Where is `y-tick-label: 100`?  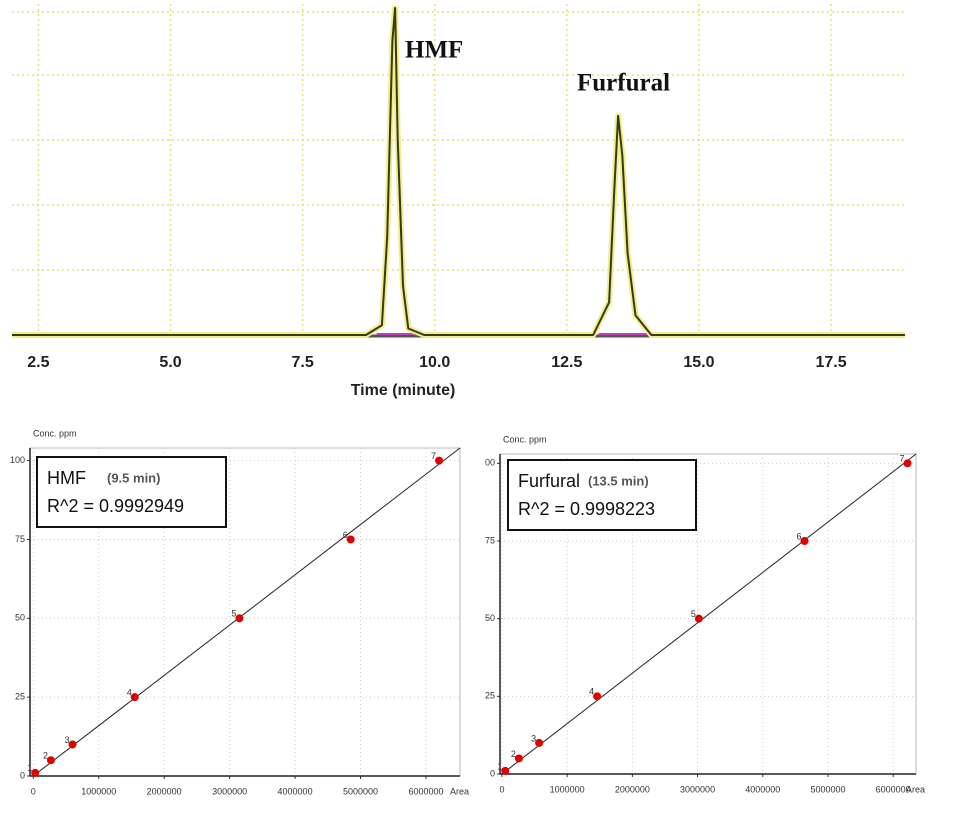 y-tick-label: 100 is located at coordinates (17, 460).